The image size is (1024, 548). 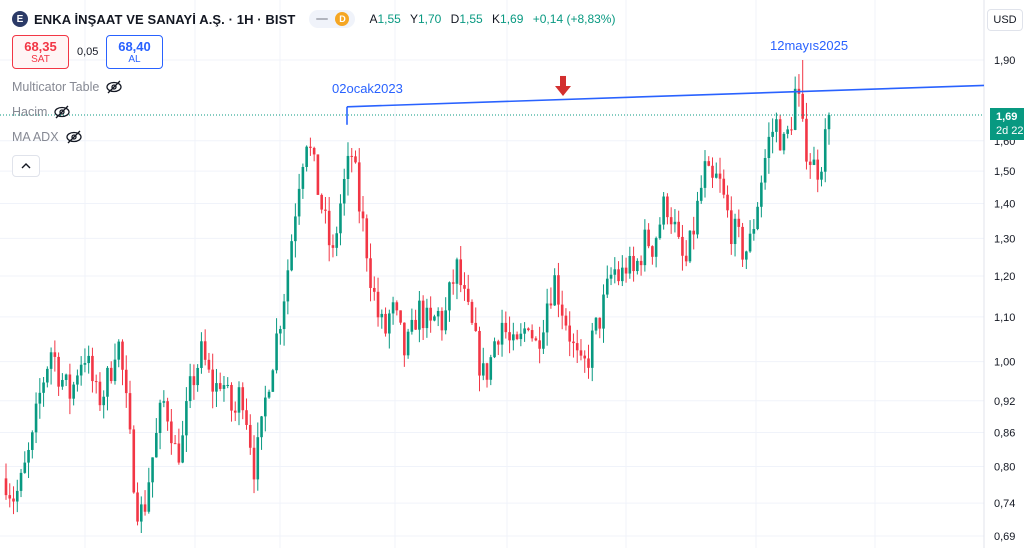 What do you see at coordinates (134, 52) in the screenshot?
I see `buy-button: 68,40 AL` at bounding box center [134, 52].